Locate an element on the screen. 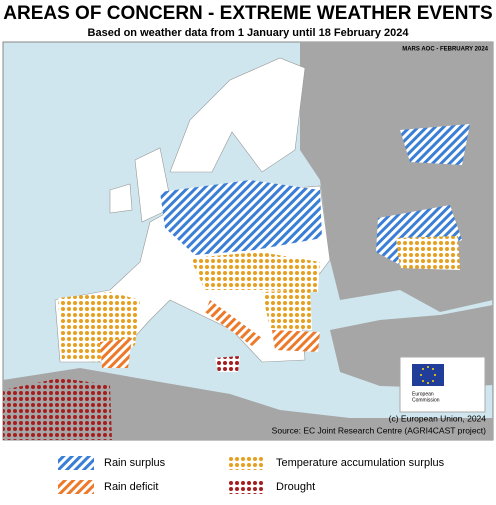 This screenshot has height=505, width=496. logo-text: Commission is located at coordinates (426, 400).